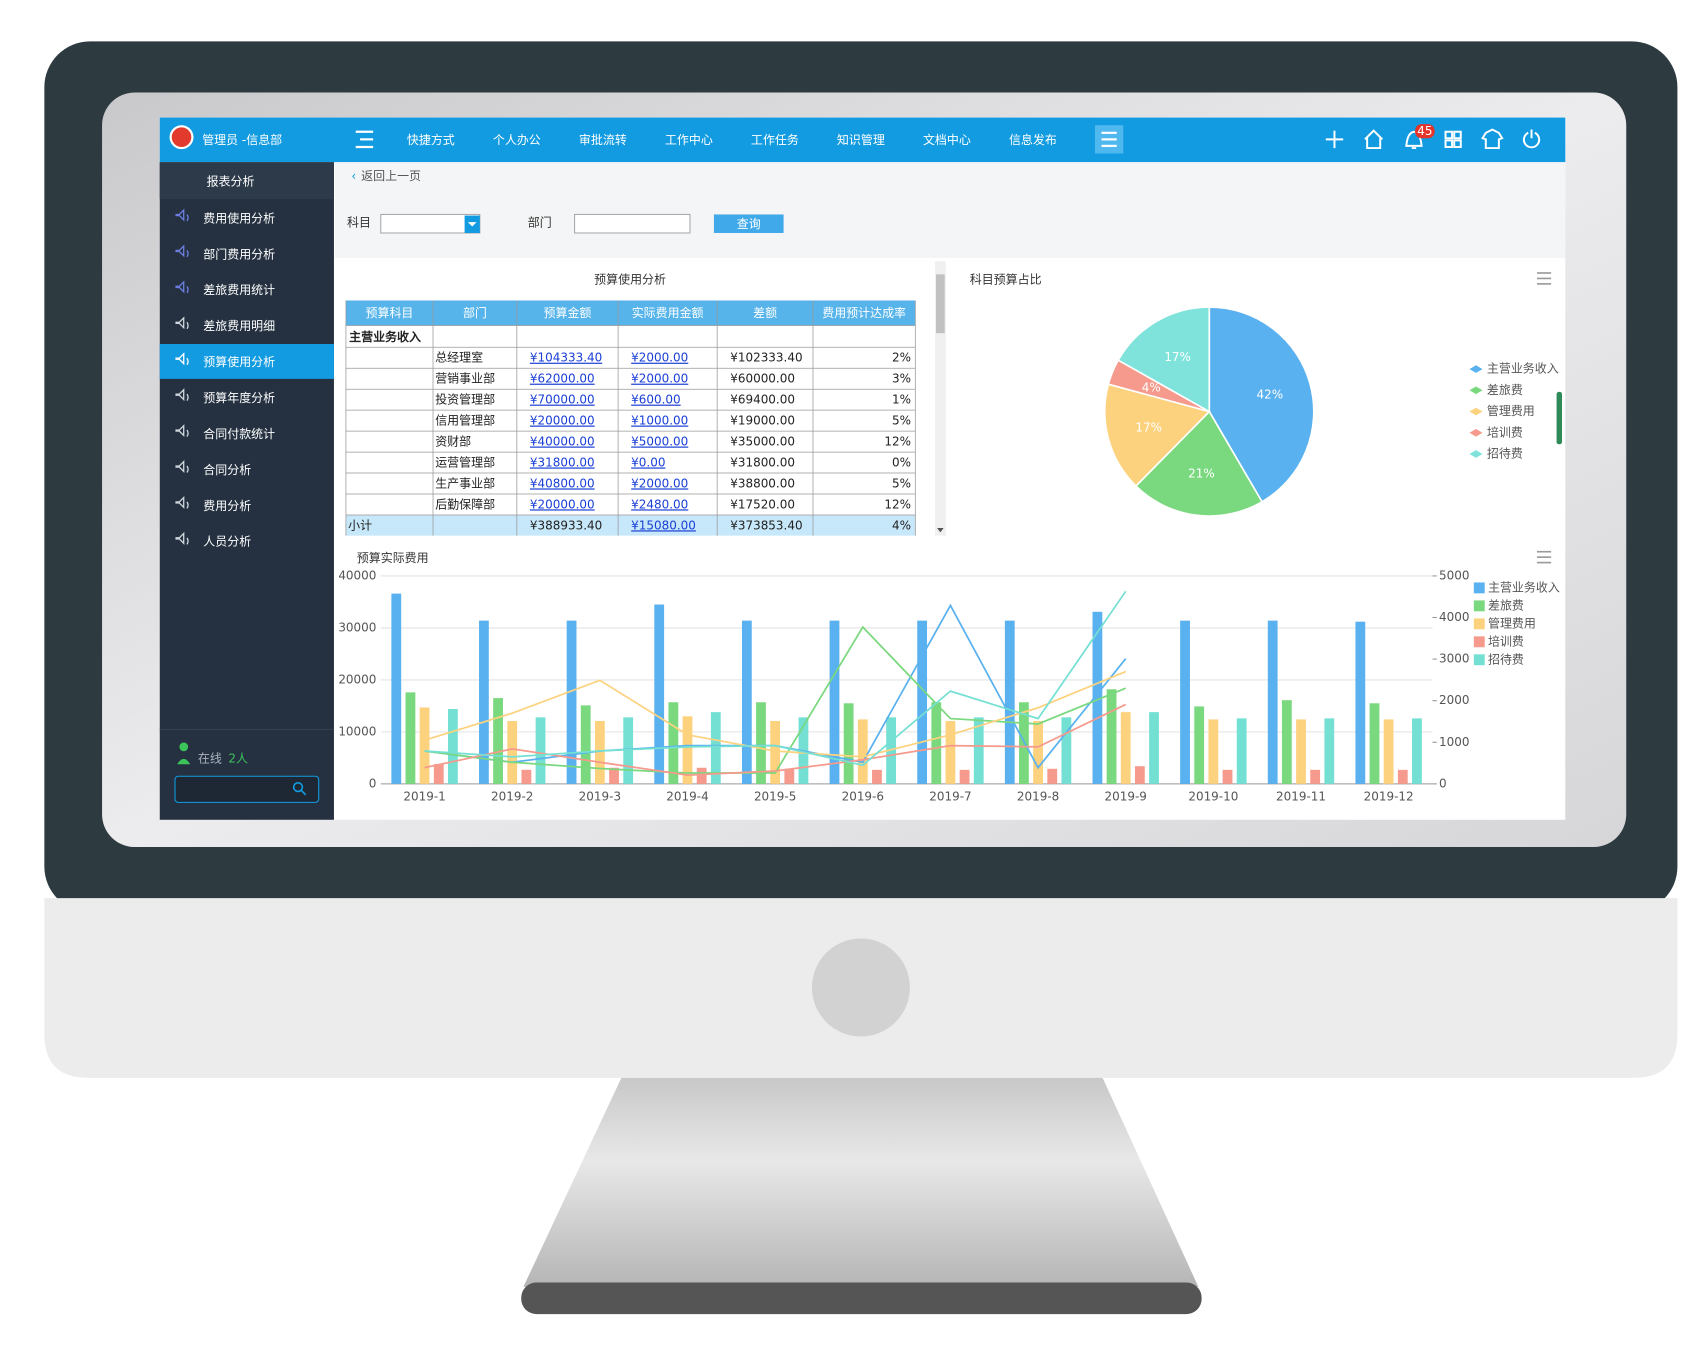  Describe the element at coordinates (762, 504) in the screenshot. I see `table-cell: ¥17520.00` at that location.